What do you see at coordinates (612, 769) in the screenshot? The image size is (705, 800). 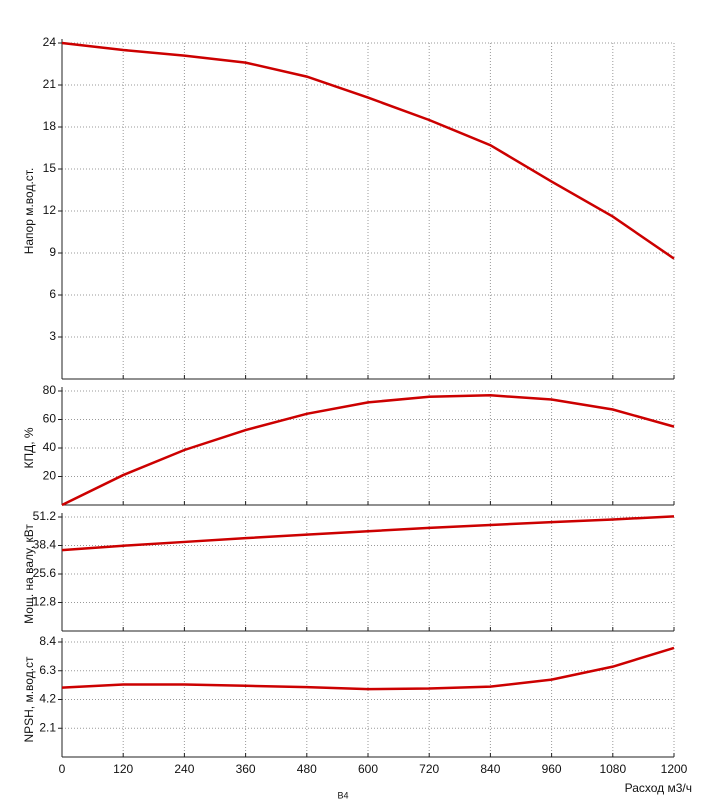 I see `x-tick-label: 1080` at bounding box center [612, 769].